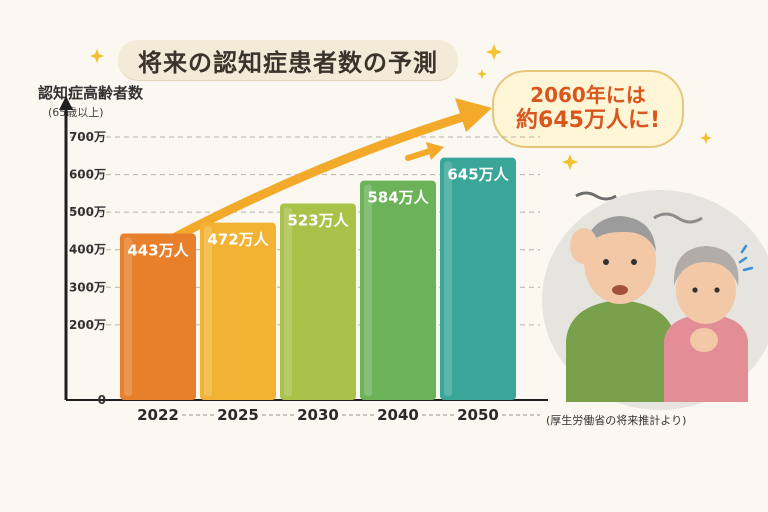  What do you see at coordinates (87, 325) in the screenshot?
I see `y-tick-200: 200万` at bounding box center [87, 325].